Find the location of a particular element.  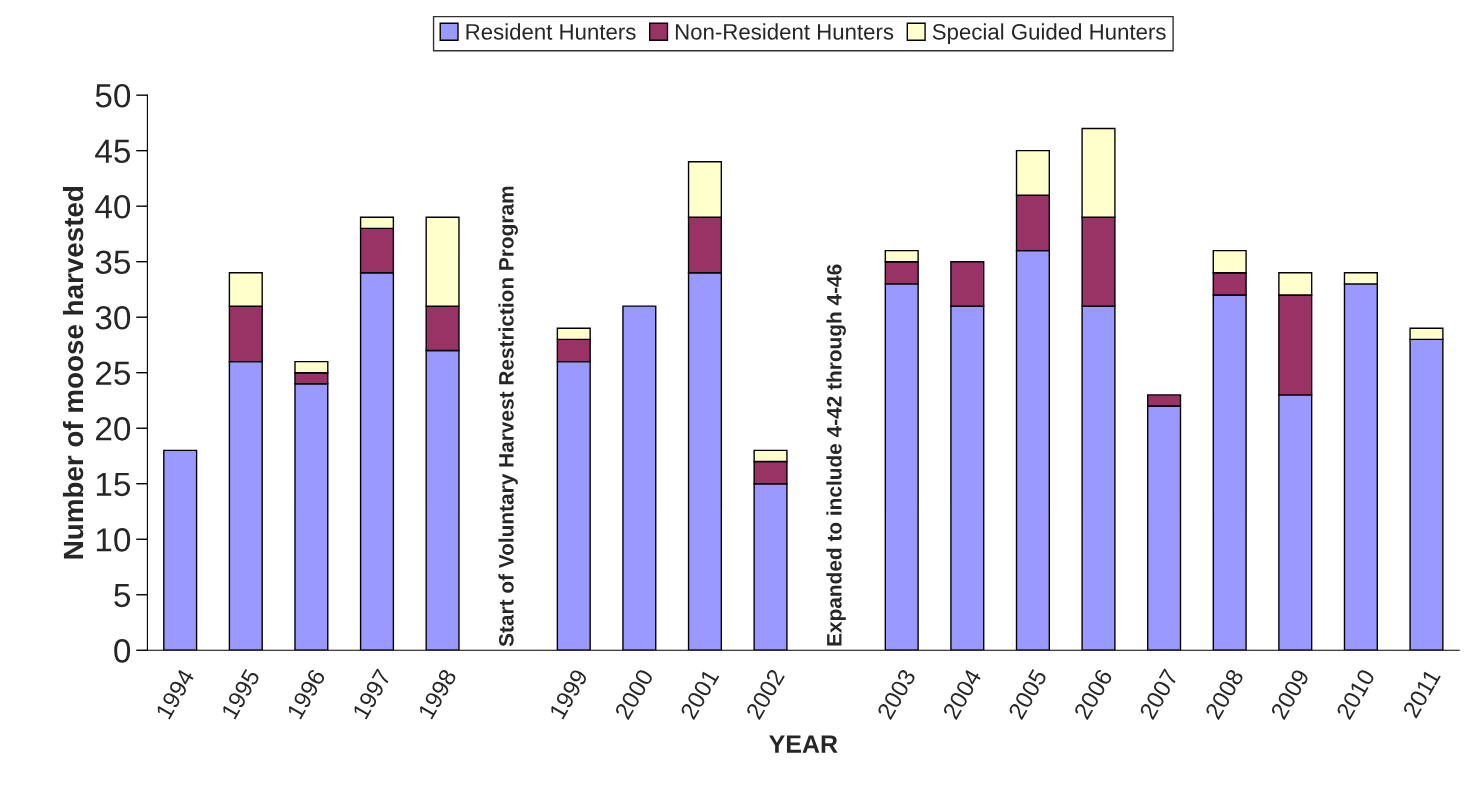

y-tick-label: 10 is located at coordinates (113, 540).